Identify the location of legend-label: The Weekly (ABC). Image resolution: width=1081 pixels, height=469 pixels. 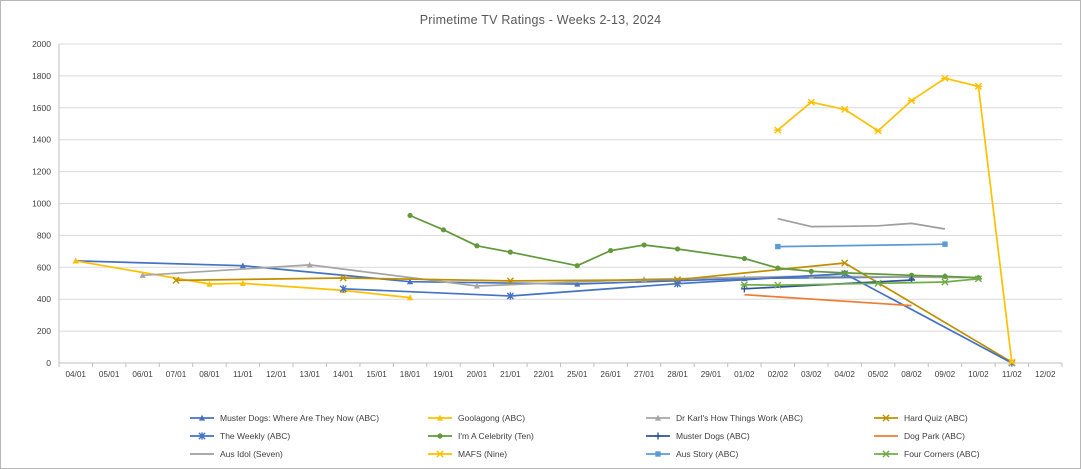
(255, 436).